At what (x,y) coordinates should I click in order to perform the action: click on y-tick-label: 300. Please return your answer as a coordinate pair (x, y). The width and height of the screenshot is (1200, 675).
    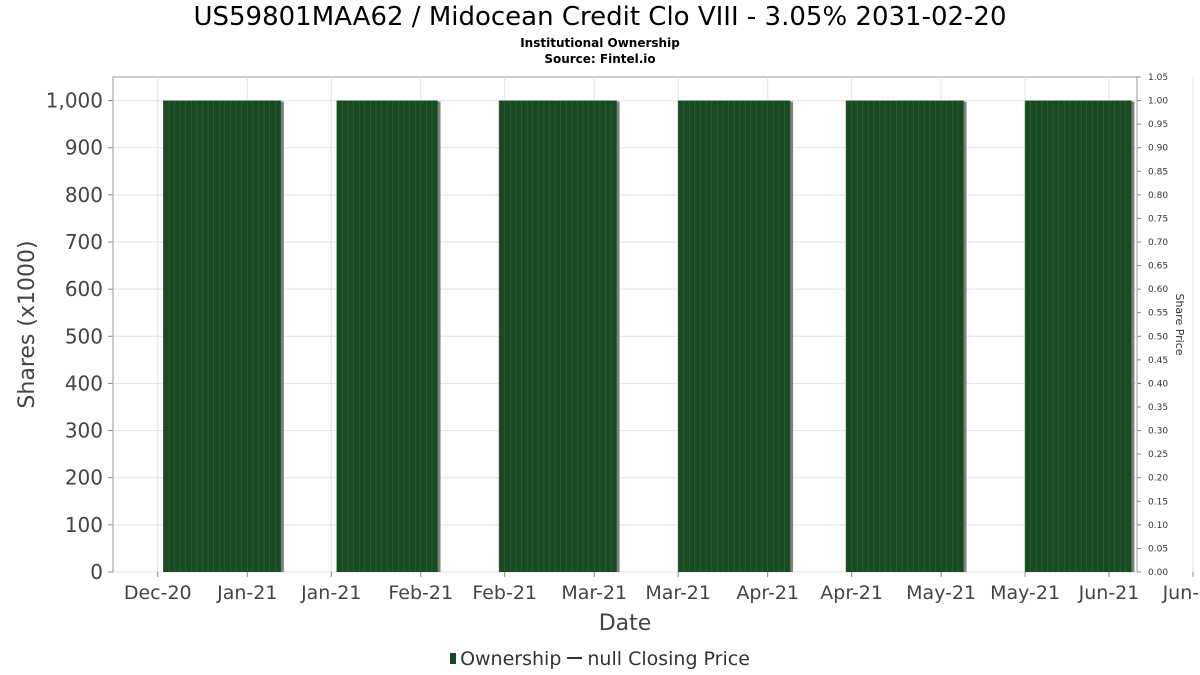
    Looking at the image, I should click on (84, 431).